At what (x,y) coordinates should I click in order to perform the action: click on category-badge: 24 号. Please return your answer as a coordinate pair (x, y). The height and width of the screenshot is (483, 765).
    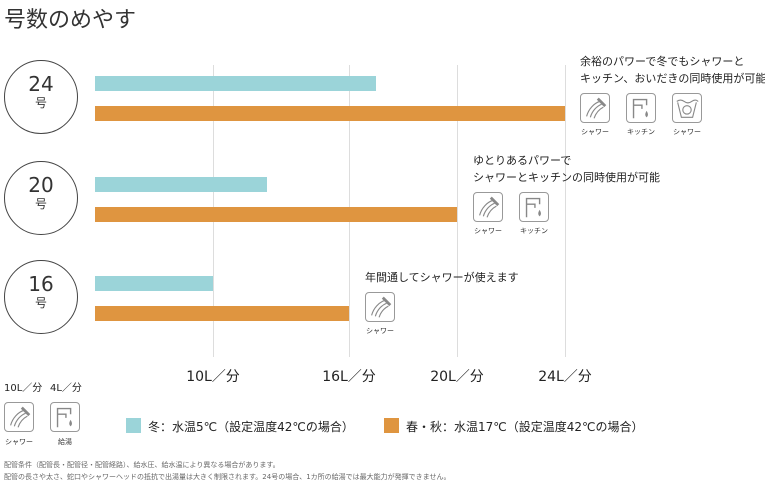
    Looking at the image, I should click on (41, 97).